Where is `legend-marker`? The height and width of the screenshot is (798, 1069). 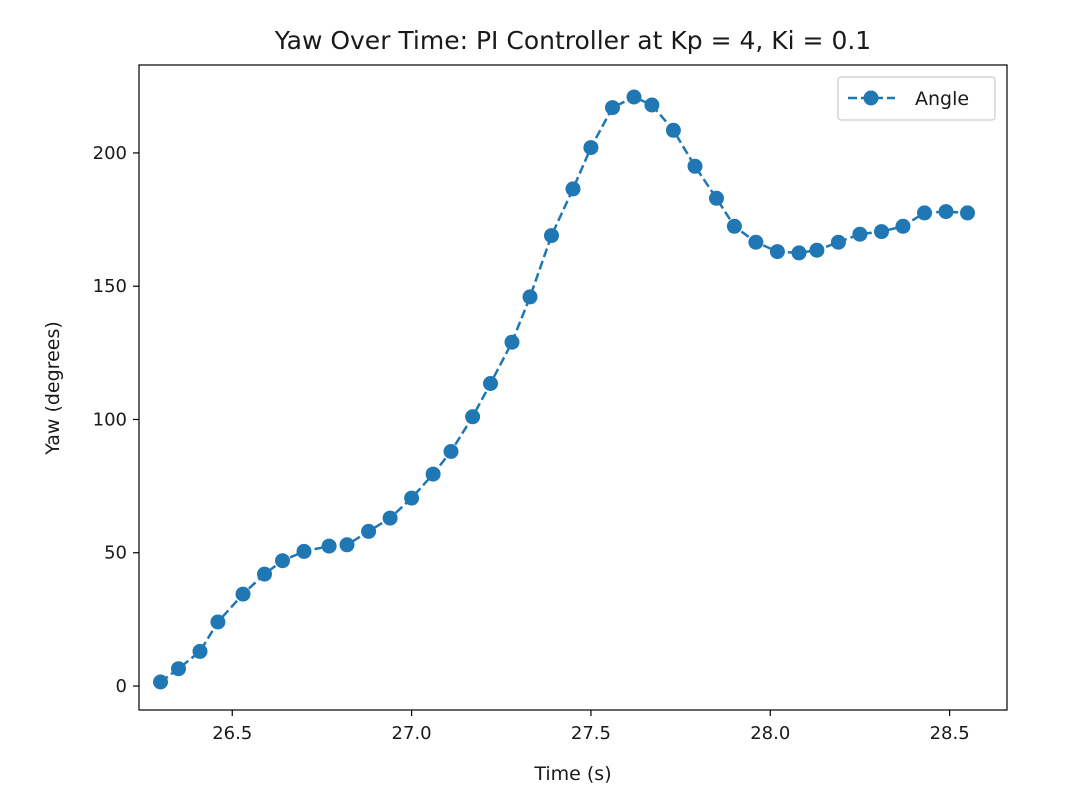 legend-marker is located at coordinates (871, 98).